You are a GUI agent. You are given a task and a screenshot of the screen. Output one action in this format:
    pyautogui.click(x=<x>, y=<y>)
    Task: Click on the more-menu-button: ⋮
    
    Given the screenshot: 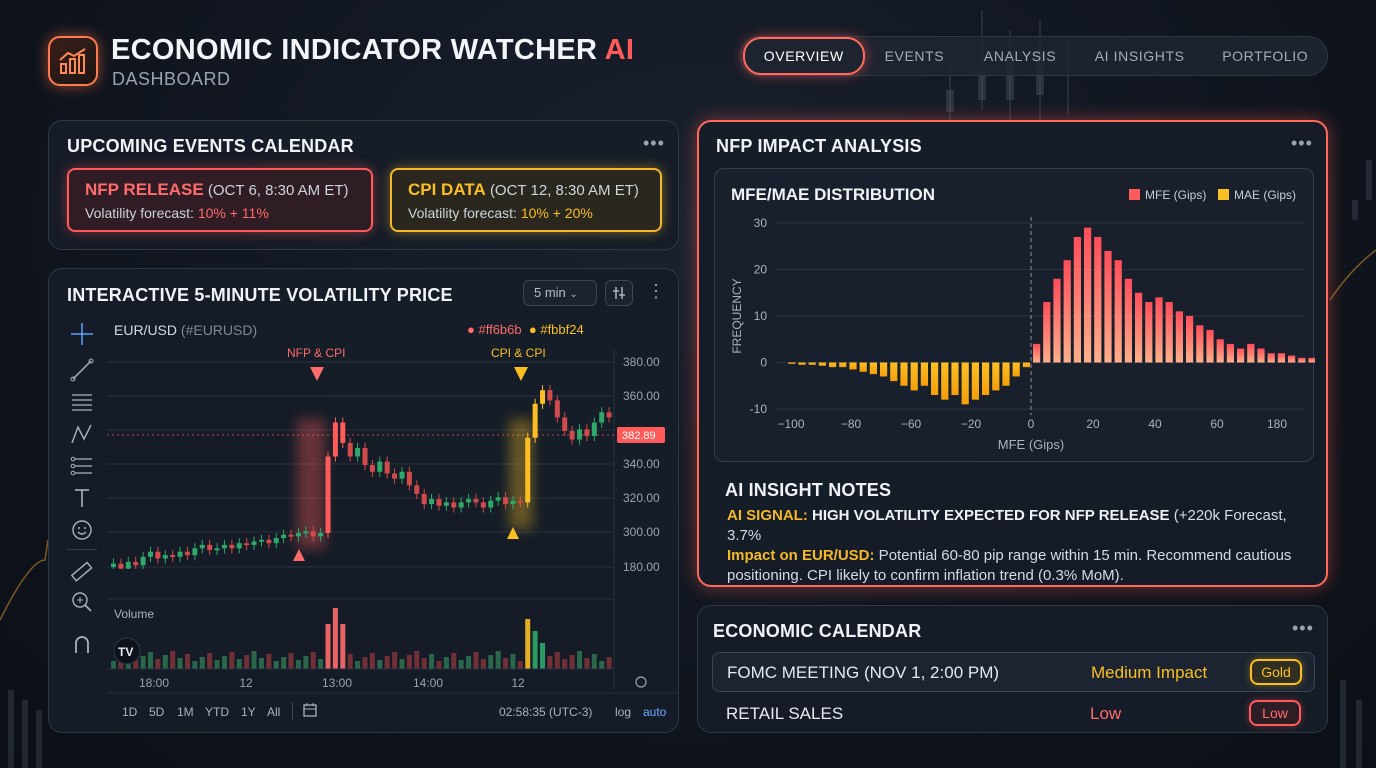 What is the action you would take?
    pyautogui.click(x=656, y=291)
    